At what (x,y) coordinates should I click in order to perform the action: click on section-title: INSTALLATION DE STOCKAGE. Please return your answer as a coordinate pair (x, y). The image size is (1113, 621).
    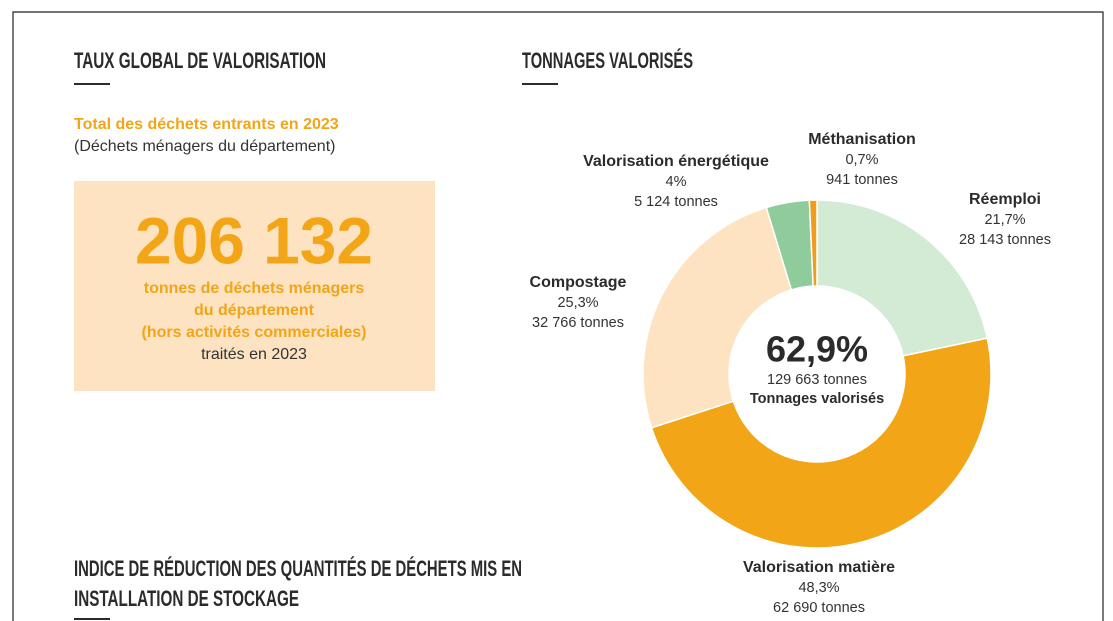
    Looking at the image, I should click on (186, 598).